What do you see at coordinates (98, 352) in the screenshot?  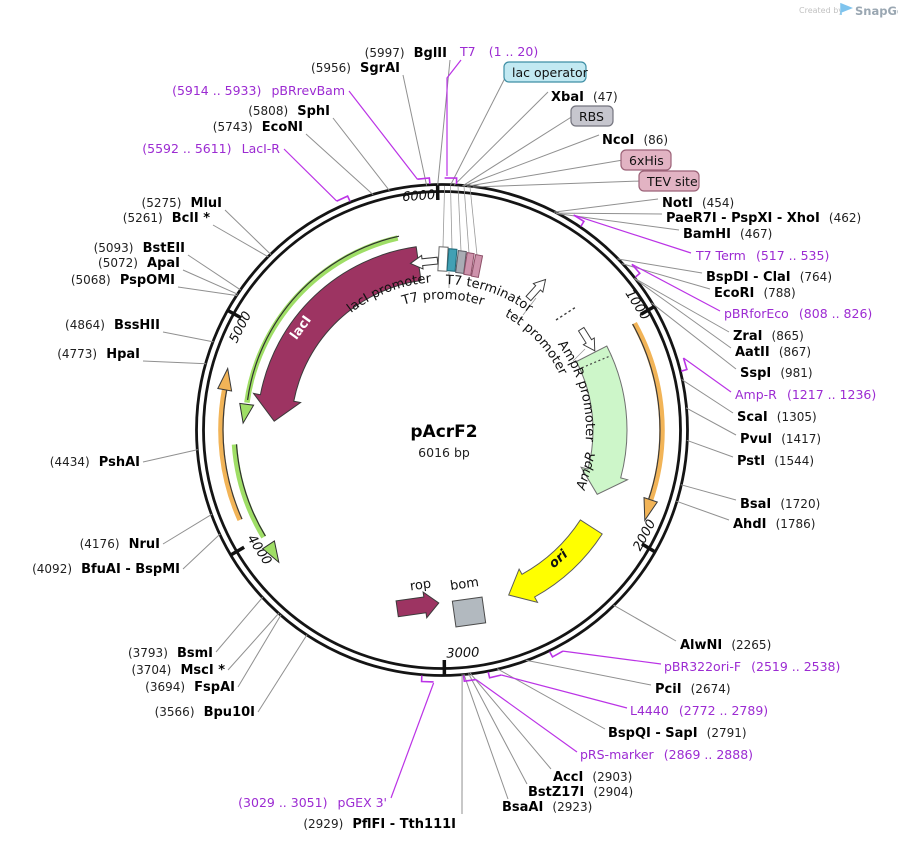 I see `site-HpaI: (4773) HpaI` at bounding box center [98, 352].